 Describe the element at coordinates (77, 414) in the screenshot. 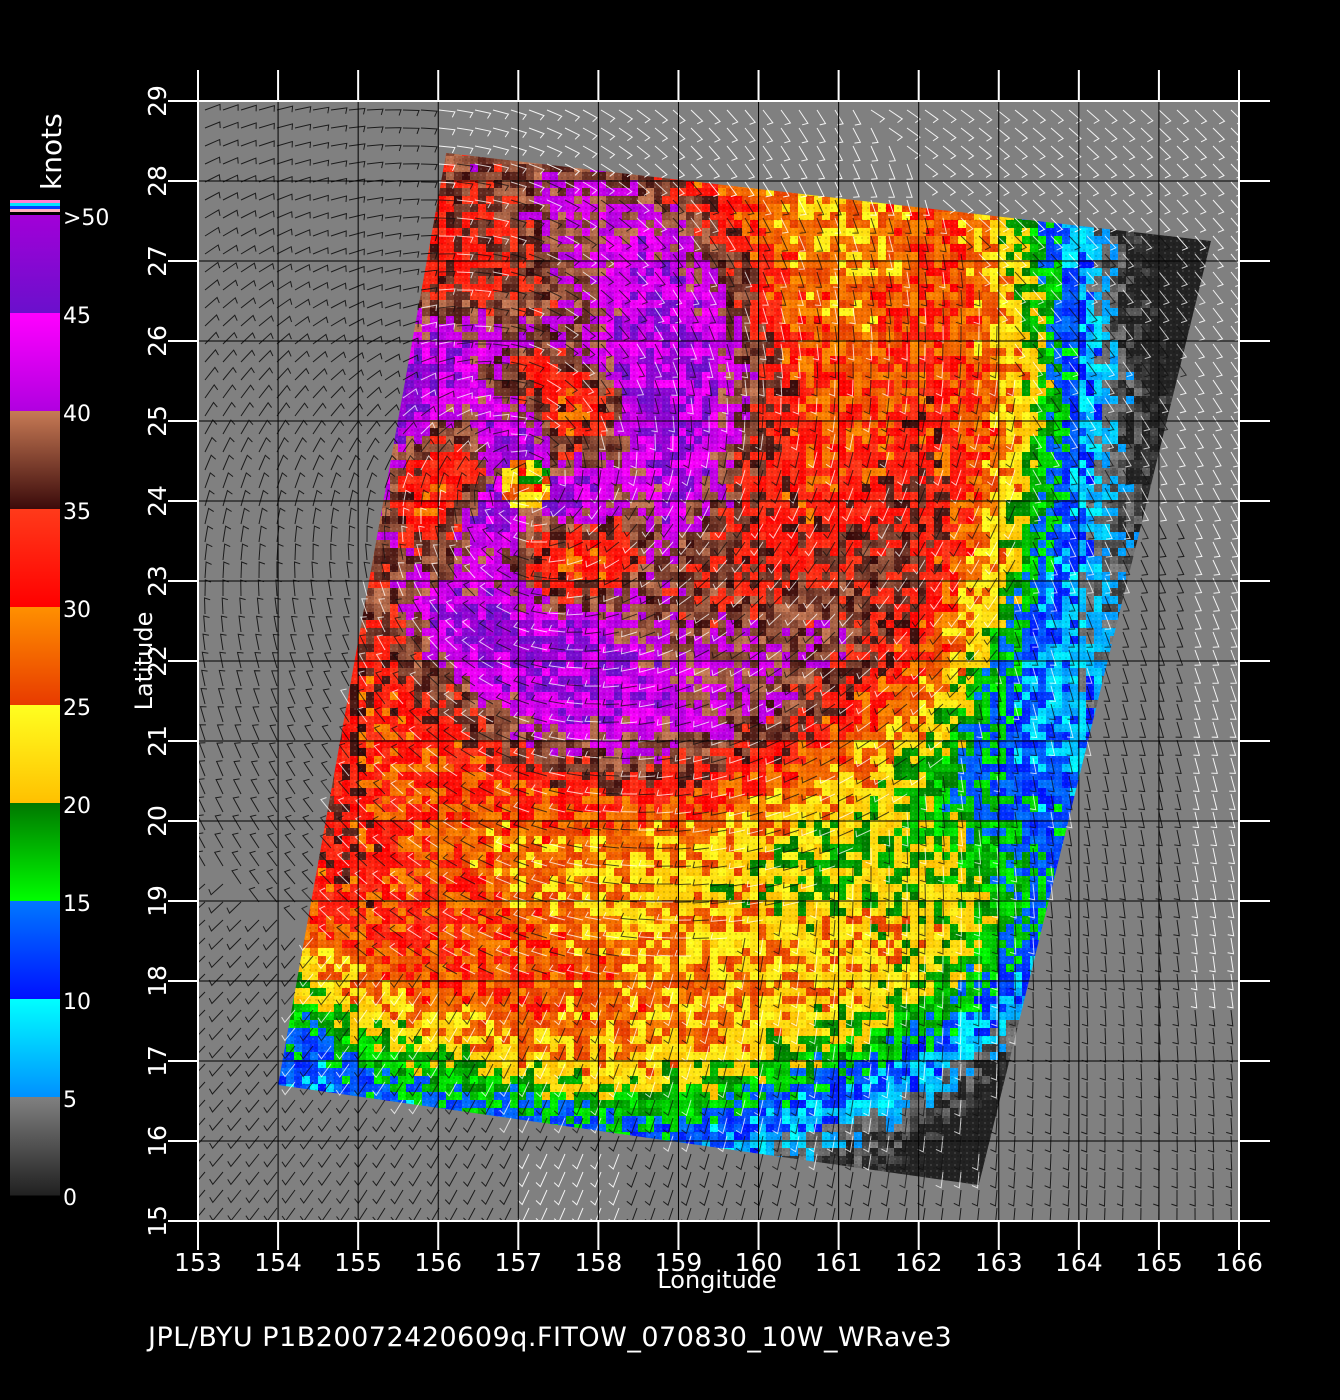

I see `colorbar-tick-label: 40` at that location.